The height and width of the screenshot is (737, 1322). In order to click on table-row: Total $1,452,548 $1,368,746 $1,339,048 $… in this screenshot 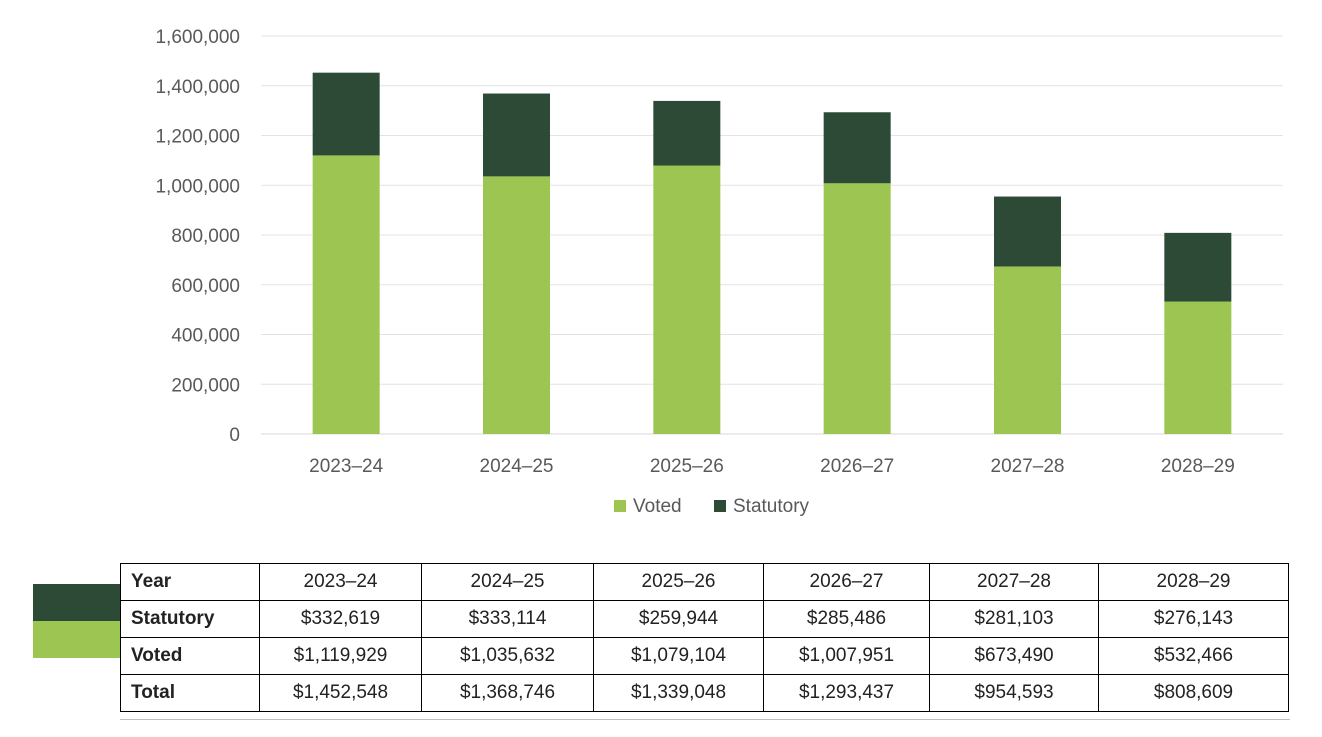, I will do `click(704, 693)`.